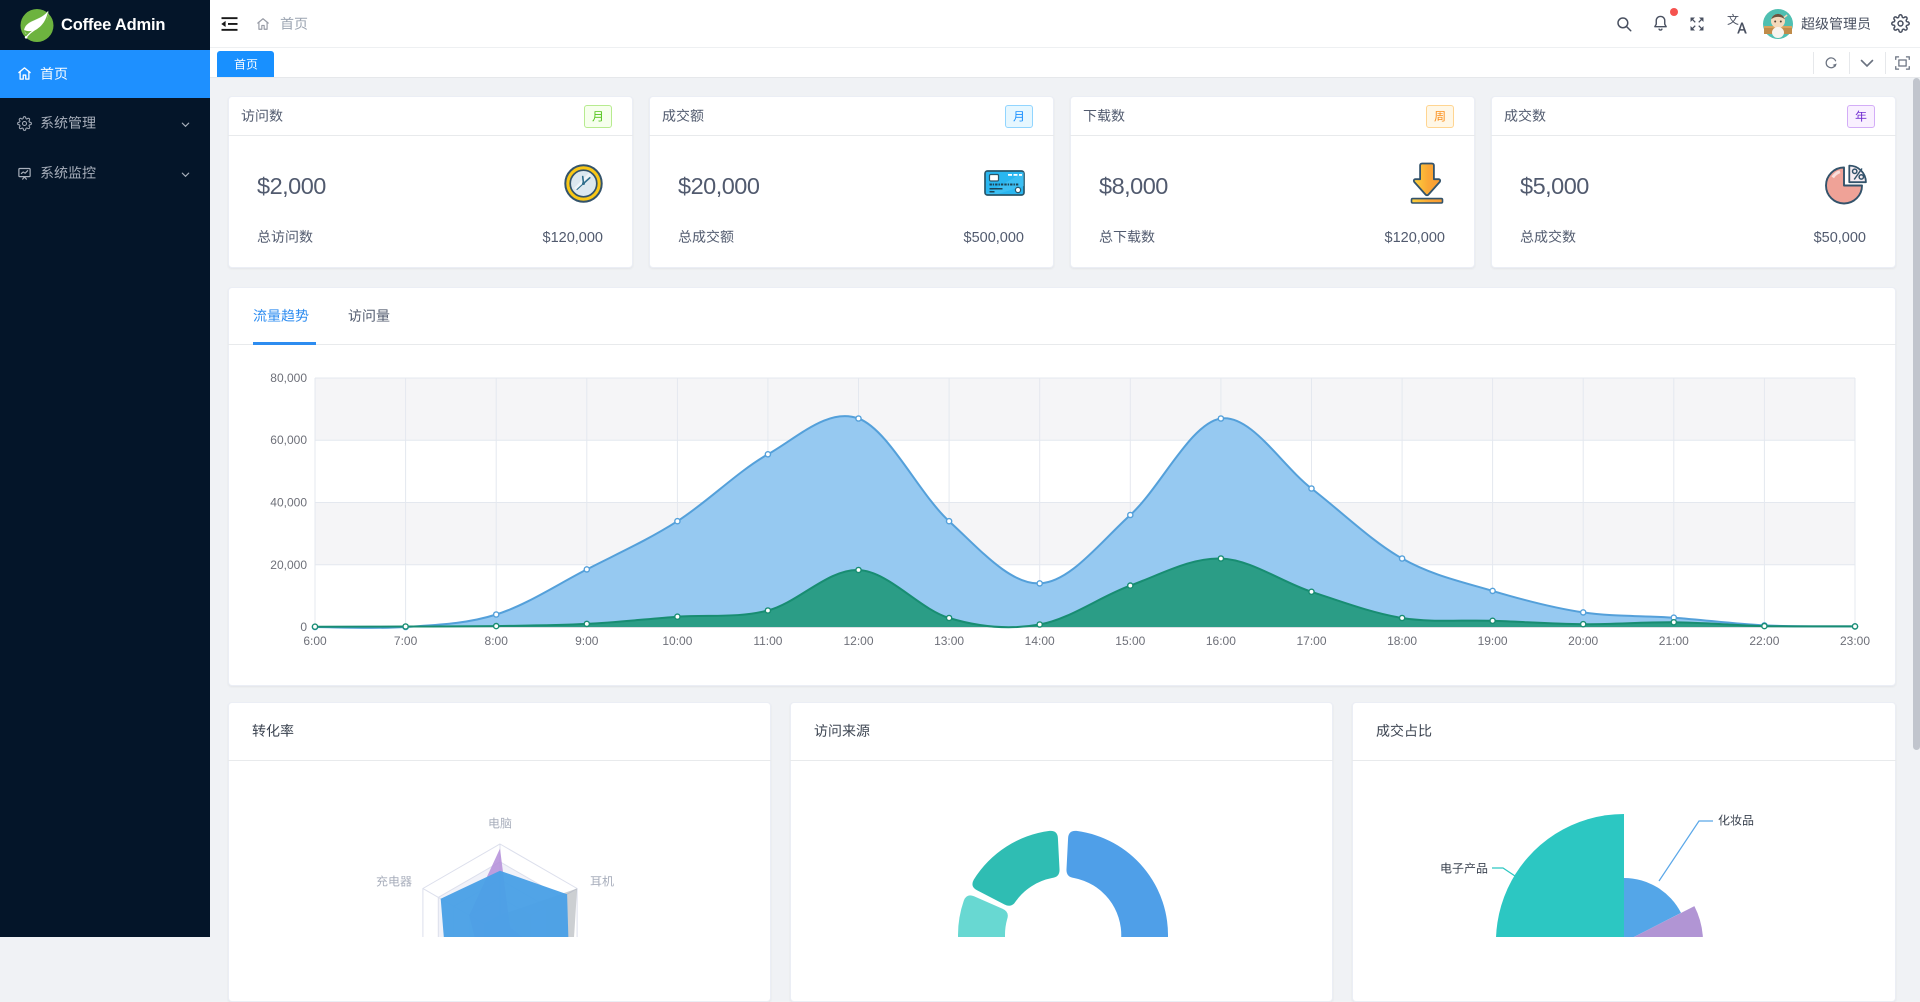 Image resolution: width=1920 pixels, height=1002 pixels. Describe the element at coordinates (1402, 641) in the screenshot. I see `svg-text: 18:00` at that location.